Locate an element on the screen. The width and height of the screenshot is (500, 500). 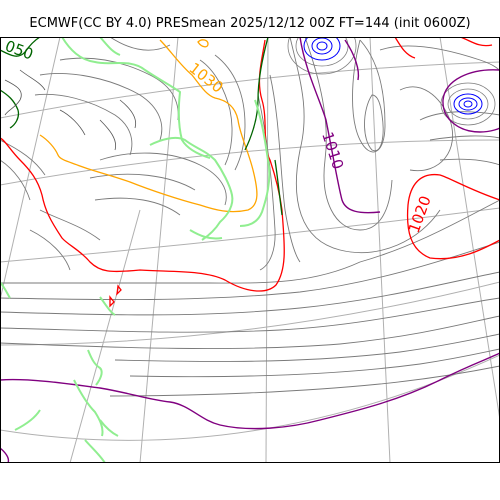
isobar-label-050: 050 is located at coordinates (19, 50).